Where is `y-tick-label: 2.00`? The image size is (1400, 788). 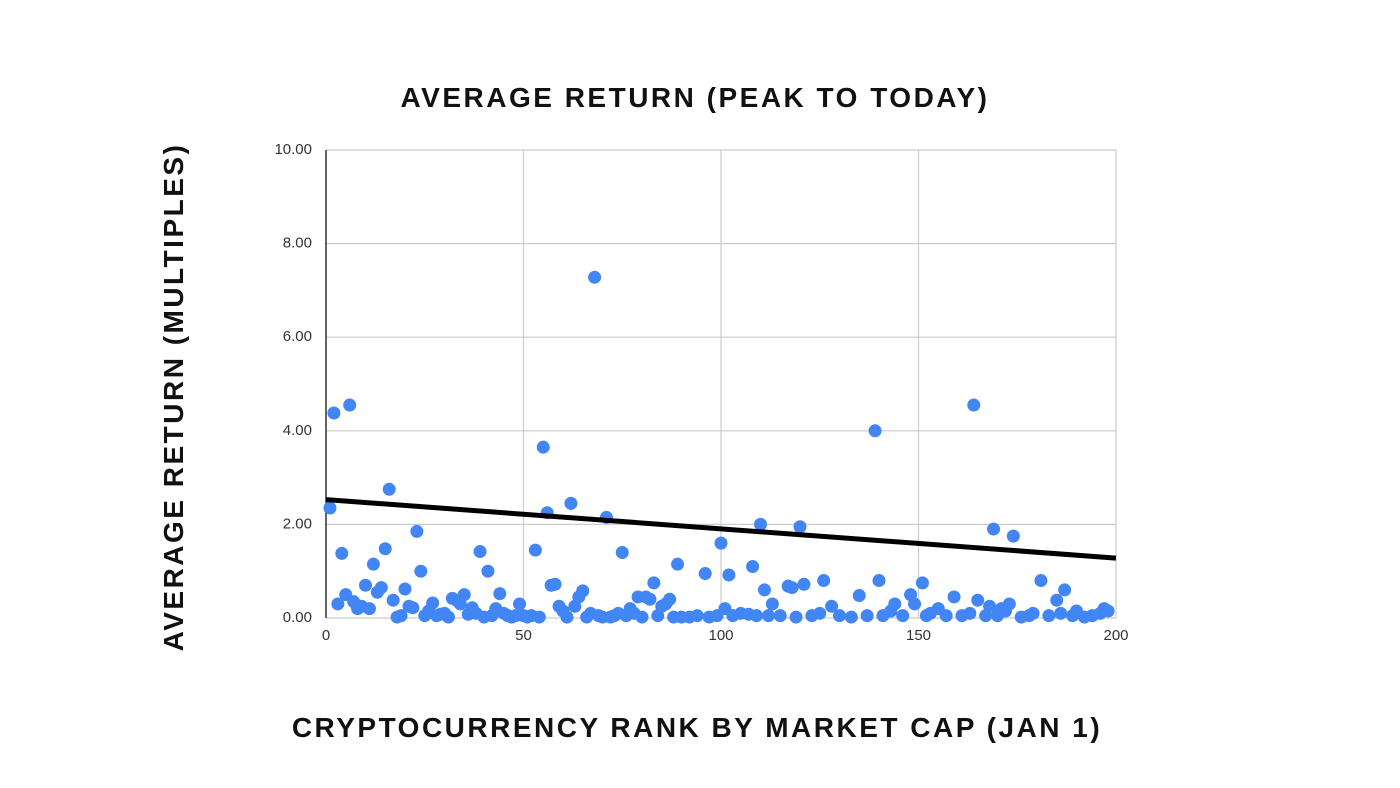
y-tick-label: 2.00 is located at coordinates (297, 523).